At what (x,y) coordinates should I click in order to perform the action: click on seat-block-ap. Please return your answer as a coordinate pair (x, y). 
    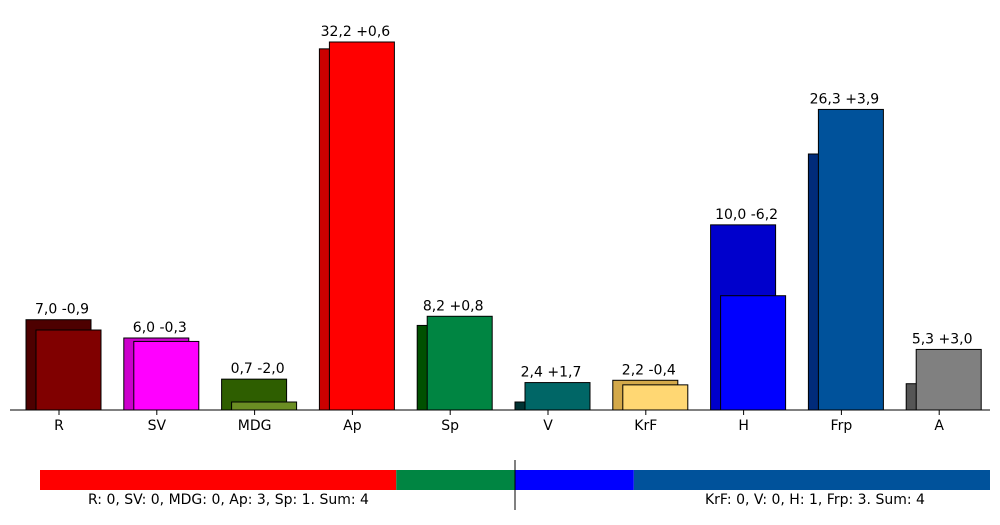
    Looking at the image, I should click on (218, 480).